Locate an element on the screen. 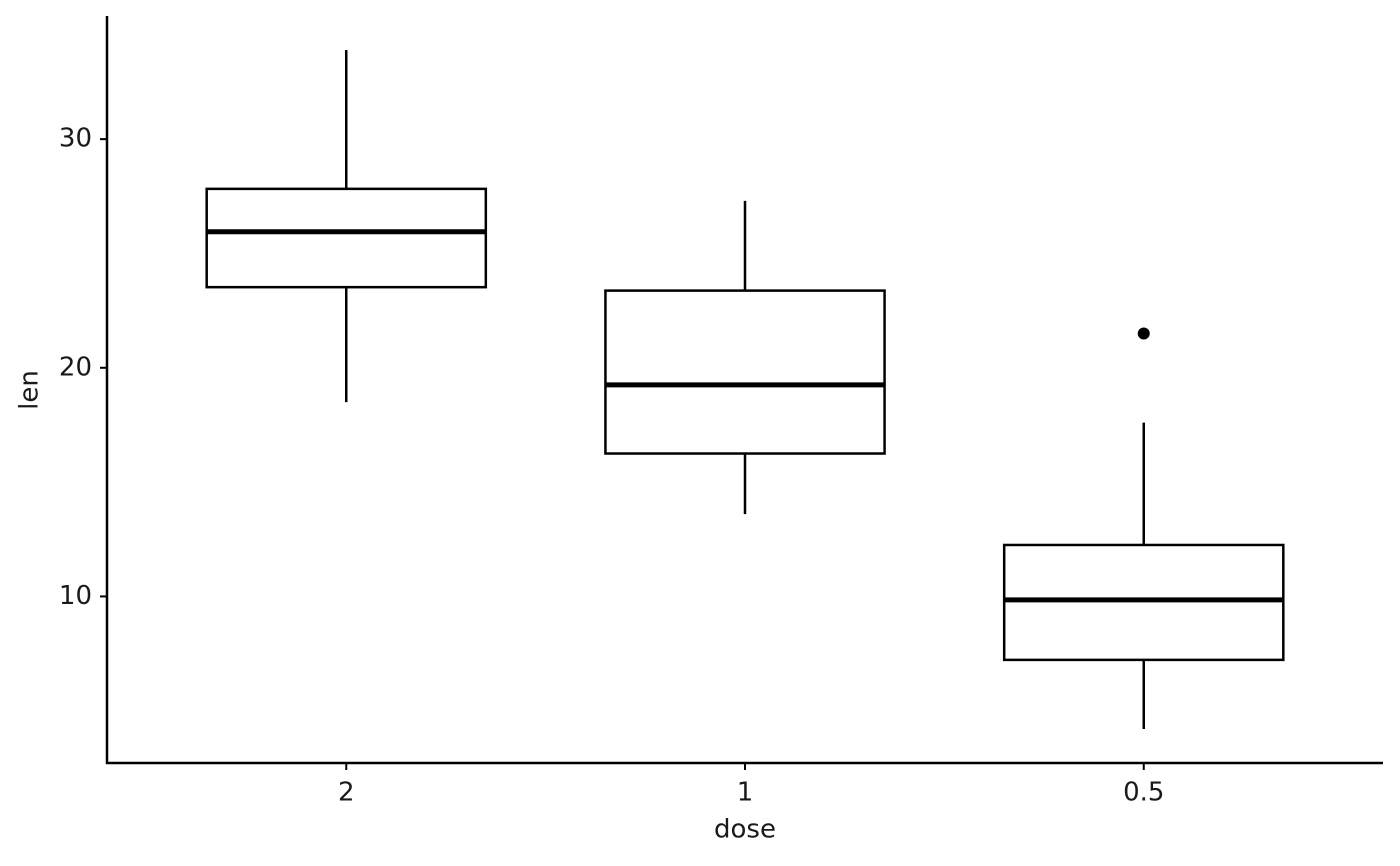 The height and width of the screenshot is (866, 1400). y-axis-label: len is located at coordinates (30, 390).